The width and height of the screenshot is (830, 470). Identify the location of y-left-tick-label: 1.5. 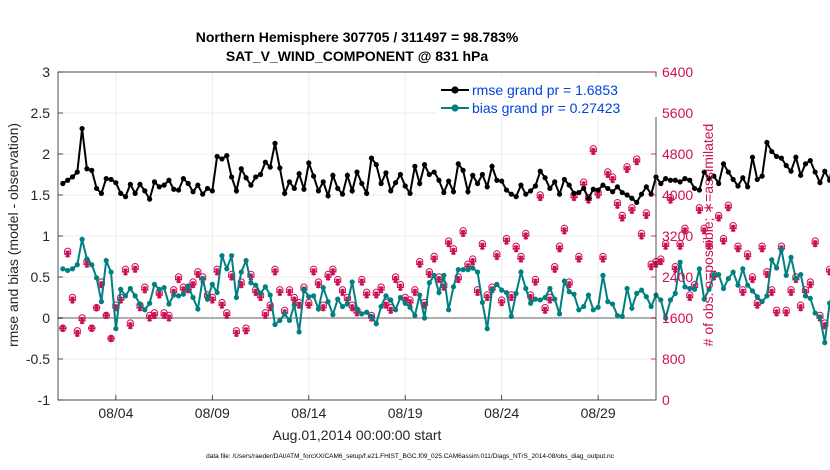
(41, 195).